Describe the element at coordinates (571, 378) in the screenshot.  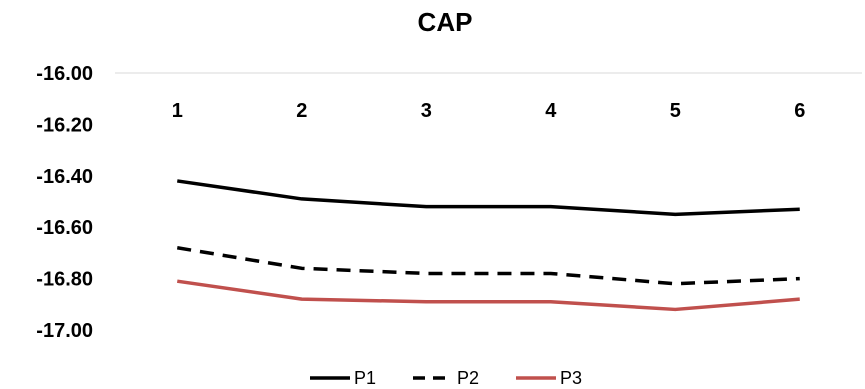
I see `legend-label-p3: P3` at that location.